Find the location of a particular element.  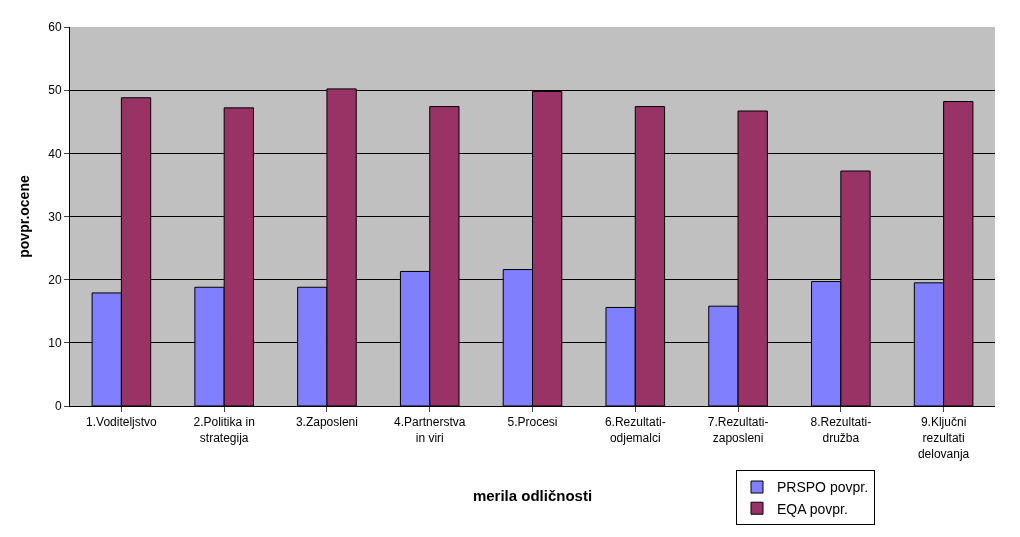

x-tick-label: 4.Partnerstva in viri is located at coordinates (430, 430).